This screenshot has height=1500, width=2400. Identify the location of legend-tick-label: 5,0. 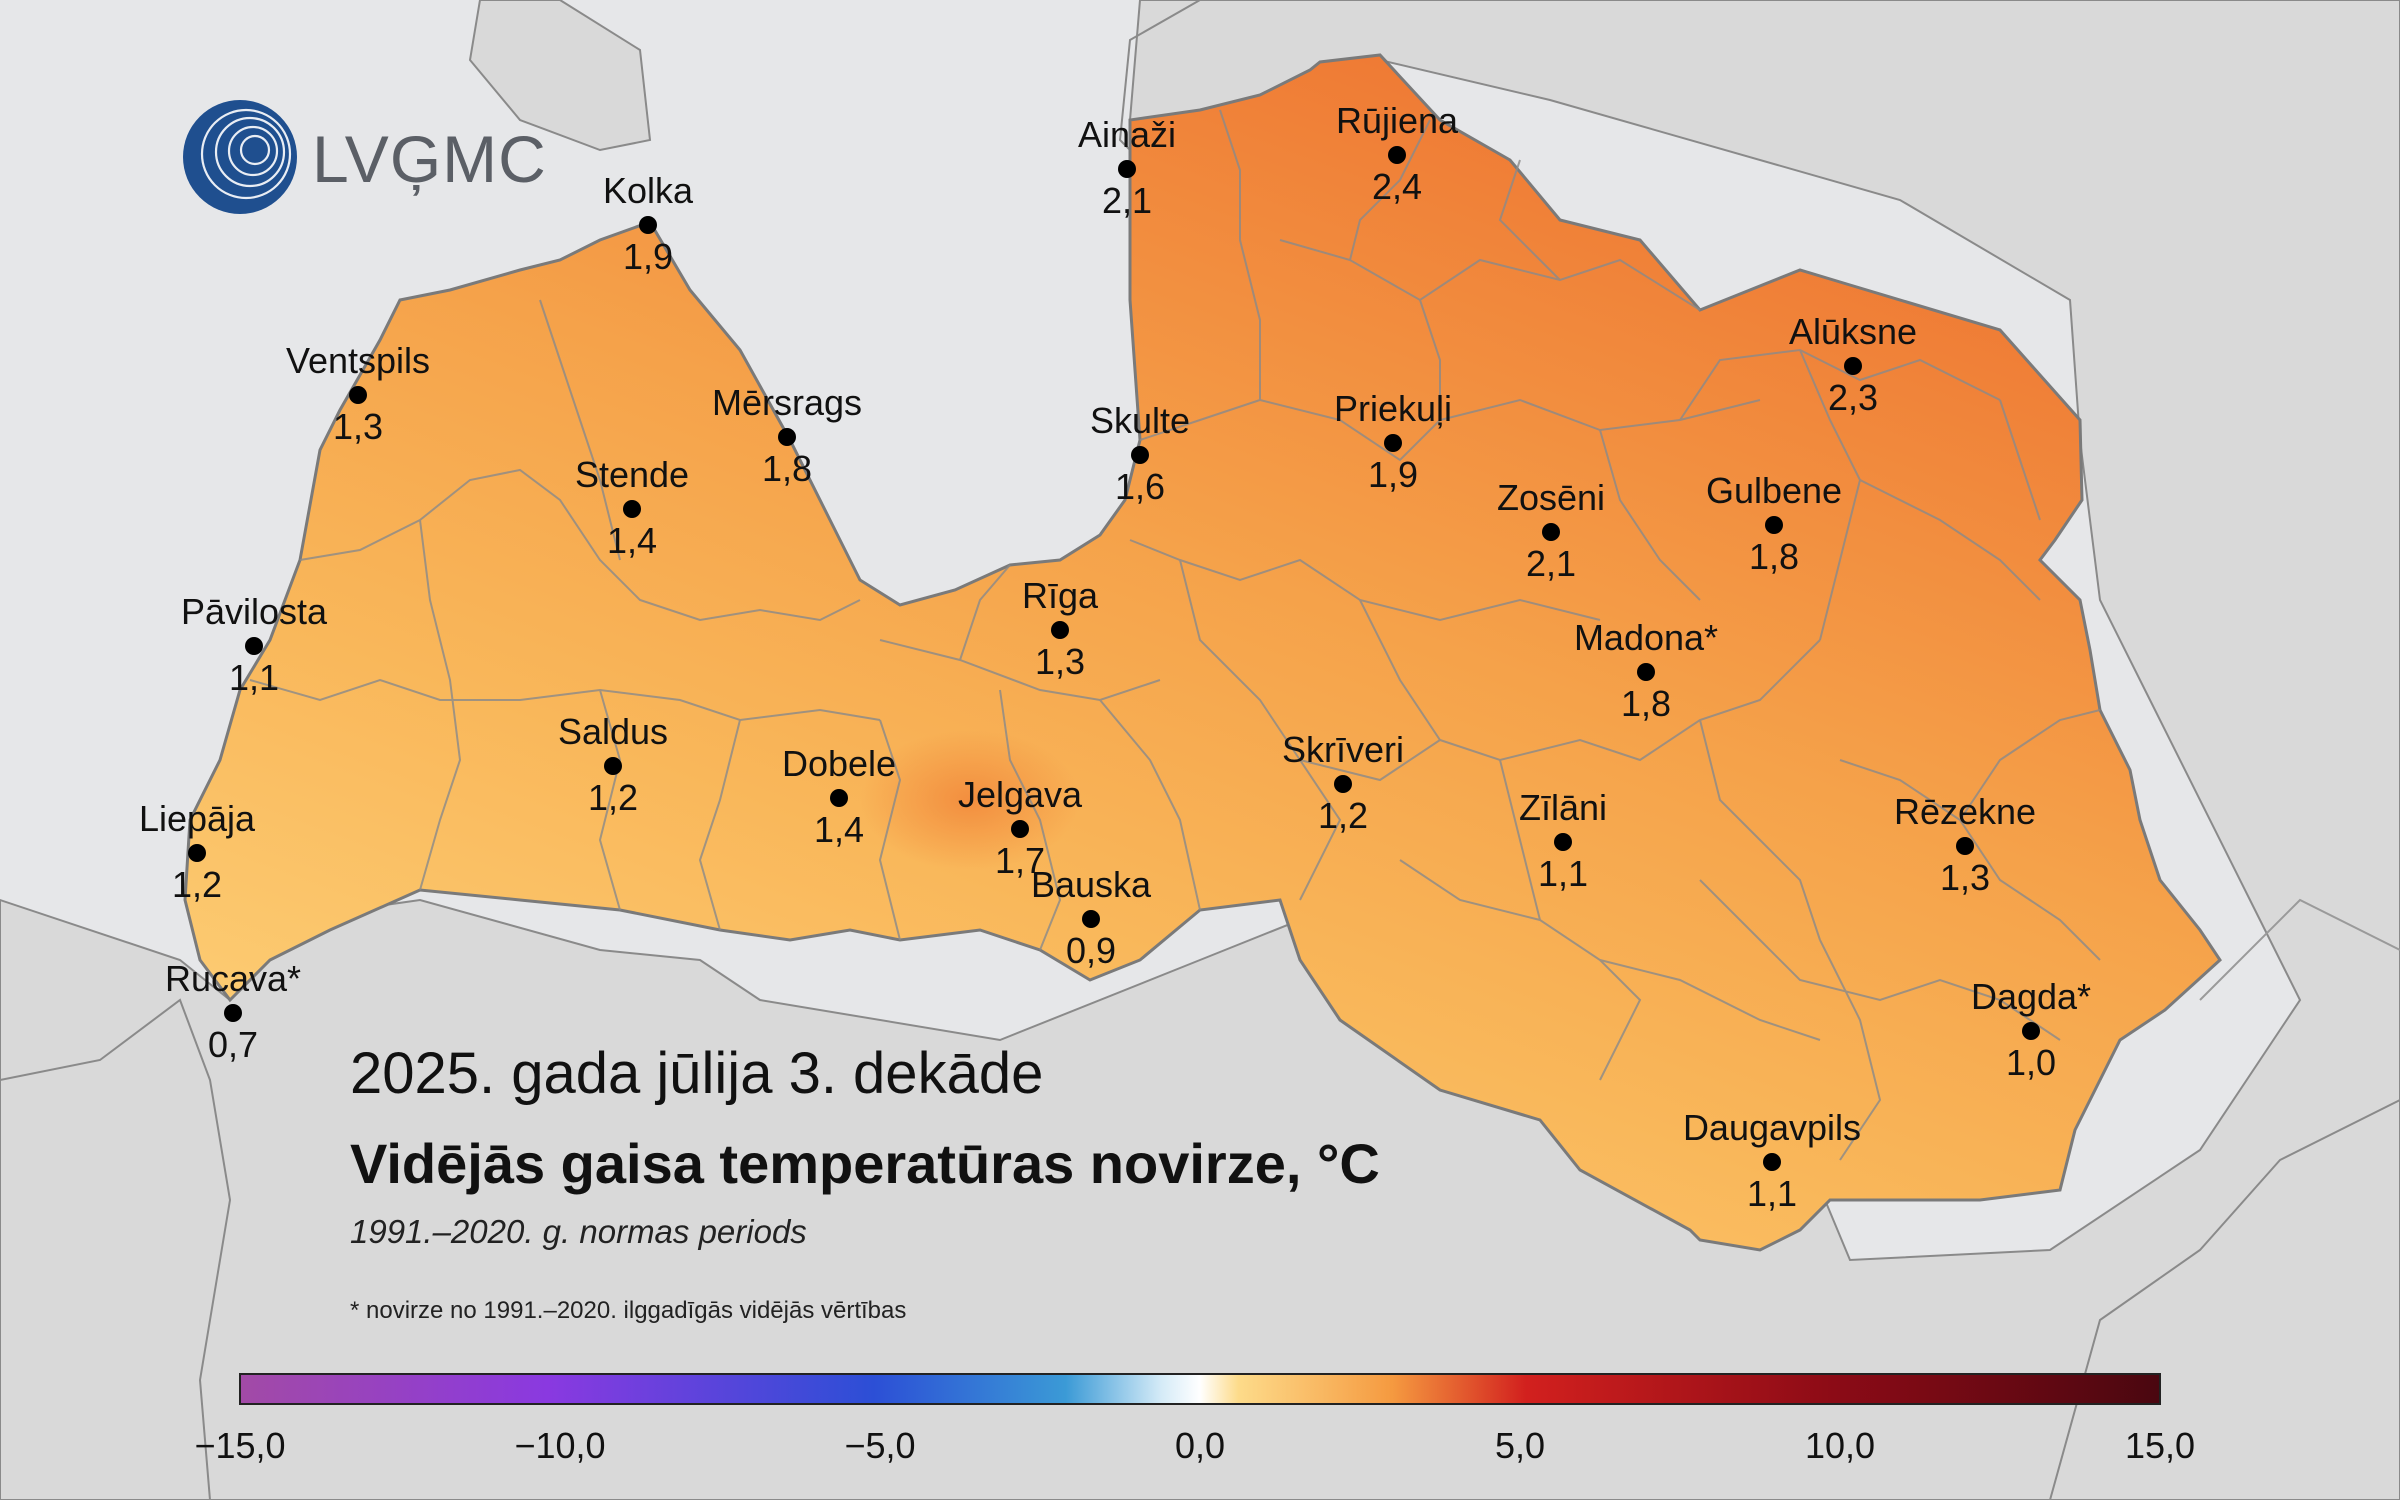
(1520, 1445).